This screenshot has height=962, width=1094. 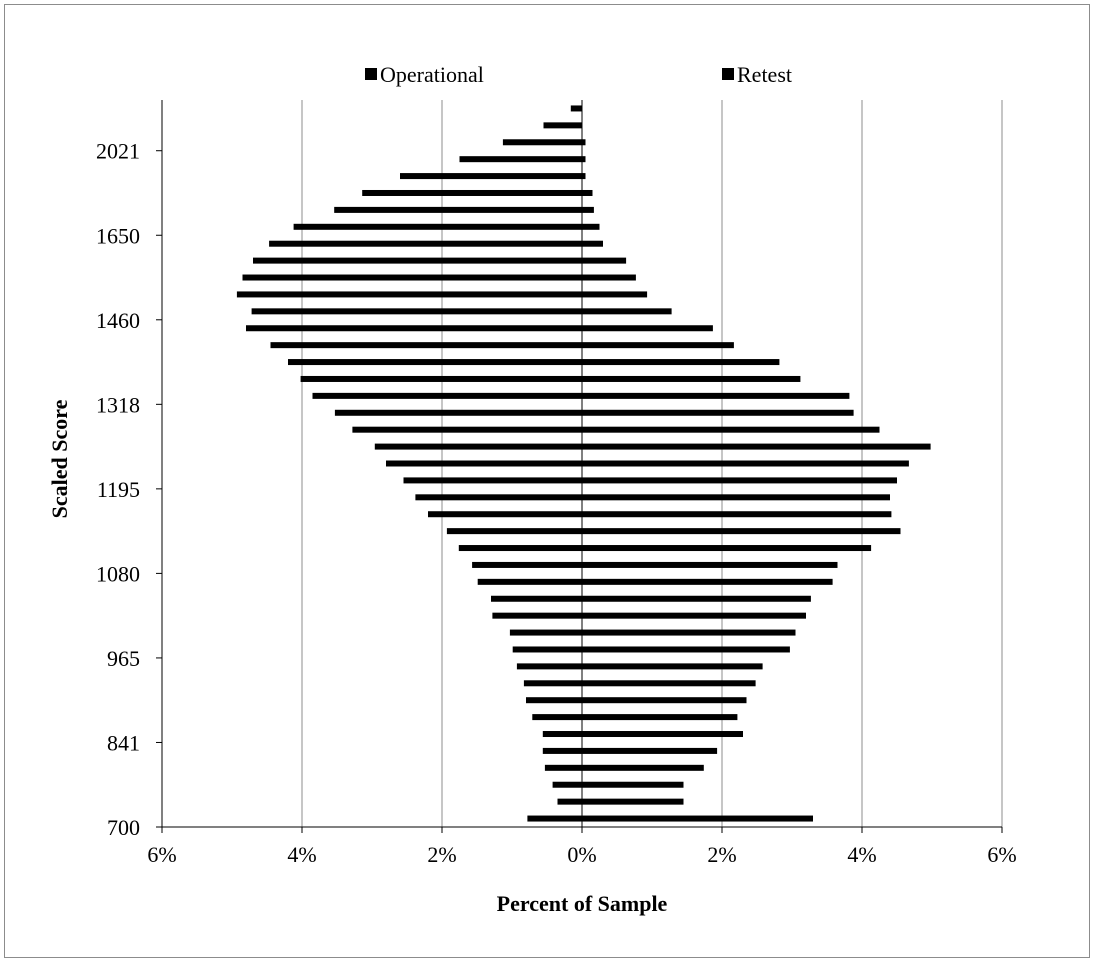 I want to click on y-tick-label: 700, so click(x=123, y=827).